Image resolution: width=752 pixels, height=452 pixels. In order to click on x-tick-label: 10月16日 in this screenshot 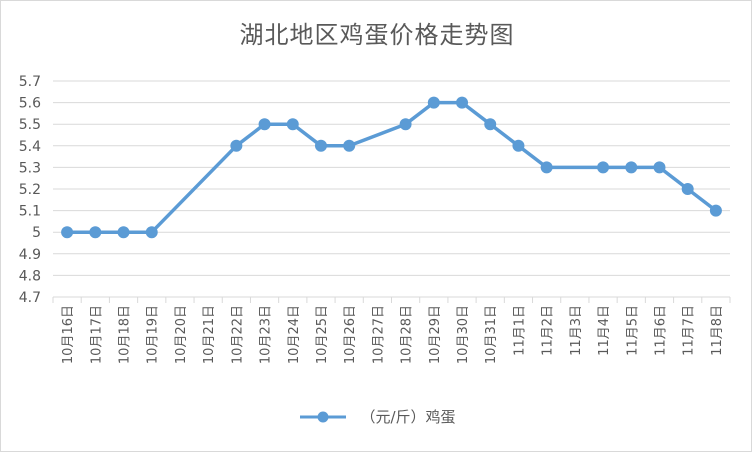, I will do `click(68, 334)`.